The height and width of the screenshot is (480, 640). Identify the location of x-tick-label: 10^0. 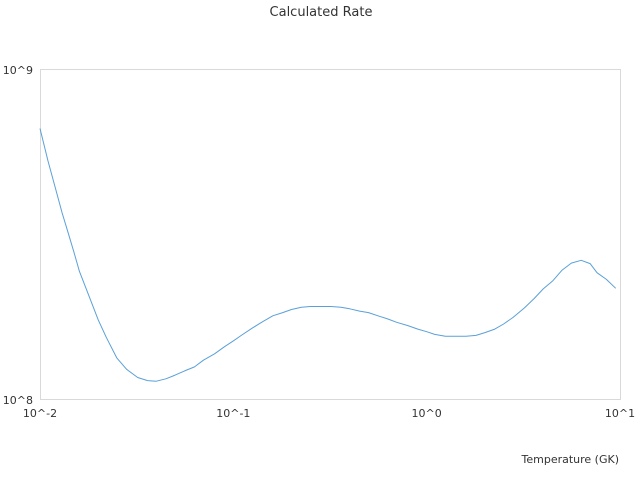
(427, 413).